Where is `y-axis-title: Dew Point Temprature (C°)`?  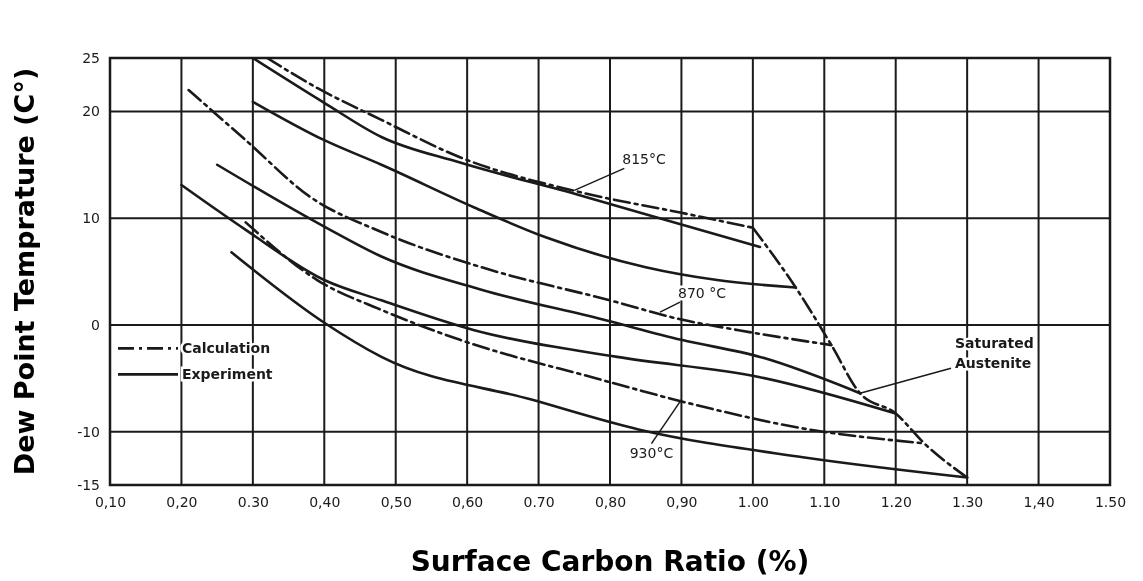 y-axis-title: Dew Point Temprature (C°) is located at coordinates (24, 271).